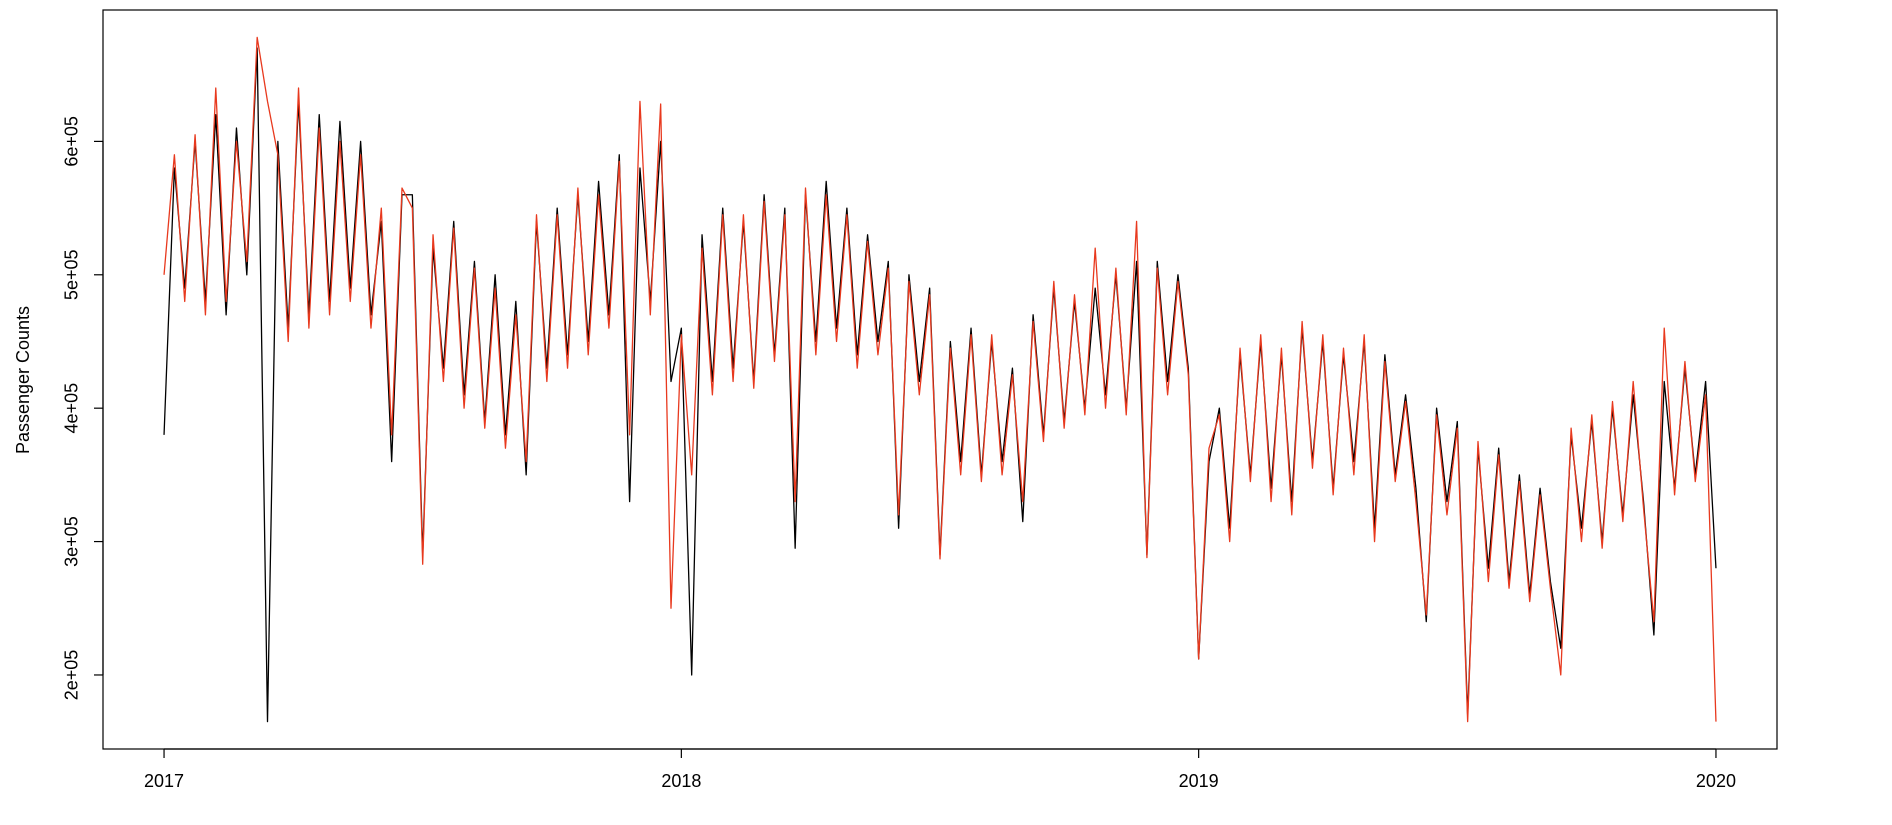  Describe the element at coordinates (72, 408) in the screenshot. I see `y-tick-label: 4e+05` at that location.